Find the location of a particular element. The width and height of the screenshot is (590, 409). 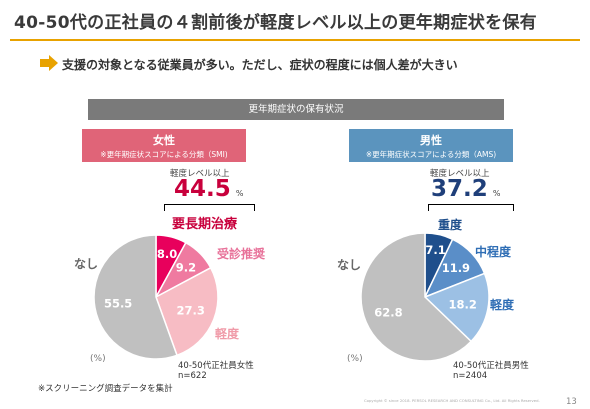

female-slice-label-severe: 要長期治療 is located at coordinates (205, 224).